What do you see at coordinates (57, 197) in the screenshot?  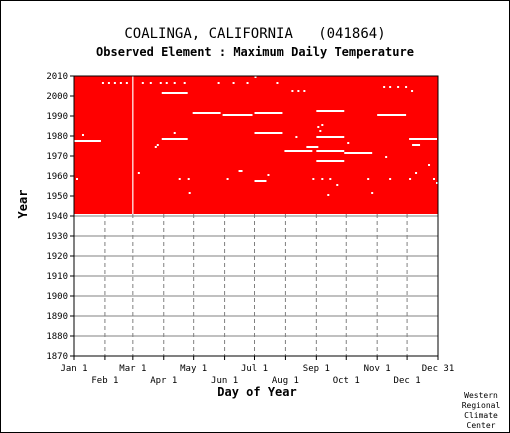 I see `y-tick-label-1950: 1950` at bounding box center [57, 197].